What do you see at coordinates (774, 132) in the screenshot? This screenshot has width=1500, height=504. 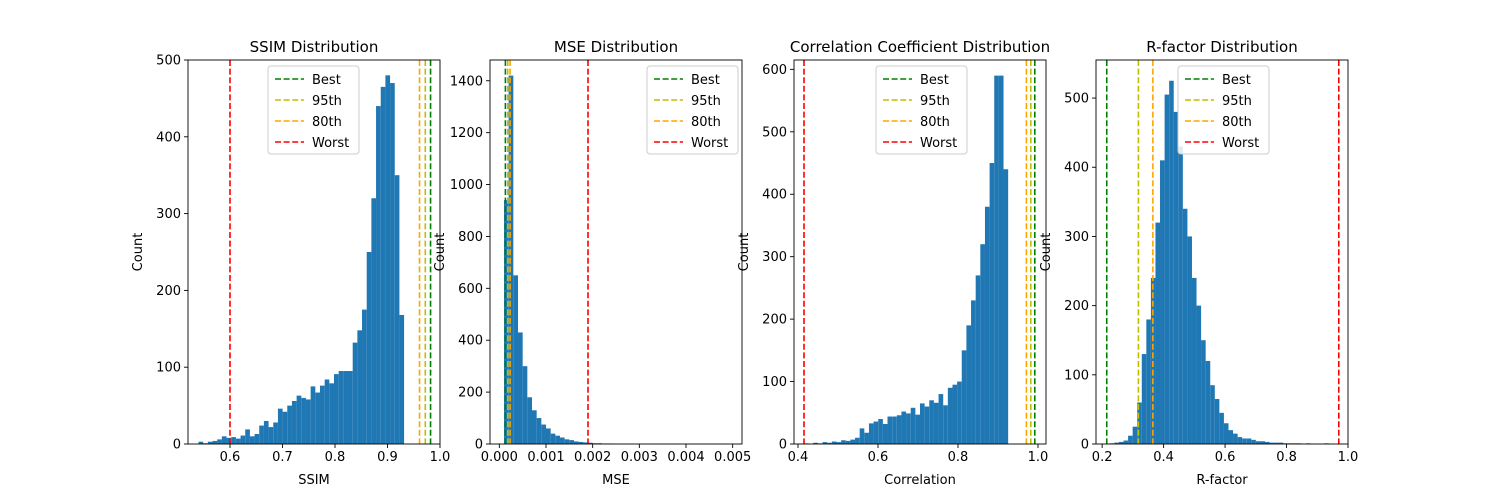 I see `y-tick-label: 500` at bounding box center [774, 132].